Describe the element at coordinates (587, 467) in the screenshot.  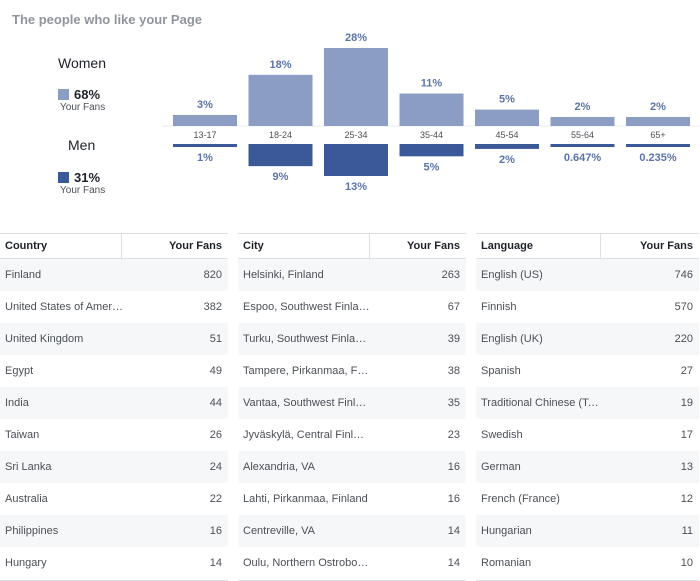
I see `table-row: German 13` at that location.